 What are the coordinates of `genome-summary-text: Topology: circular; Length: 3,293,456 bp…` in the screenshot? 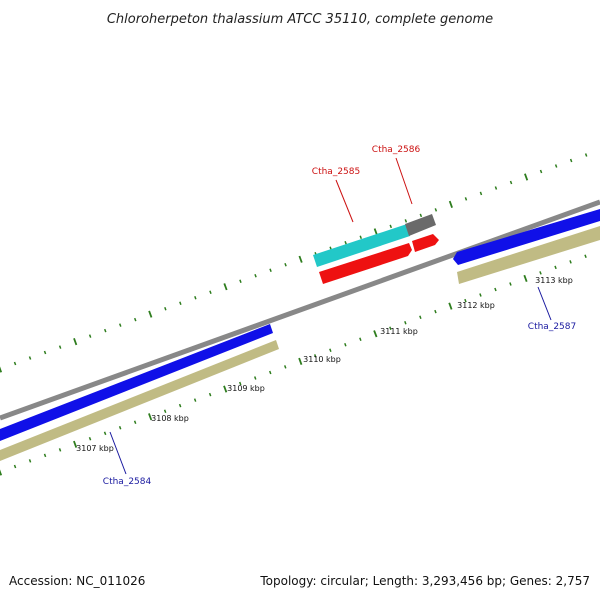 It's located at (424, 581).